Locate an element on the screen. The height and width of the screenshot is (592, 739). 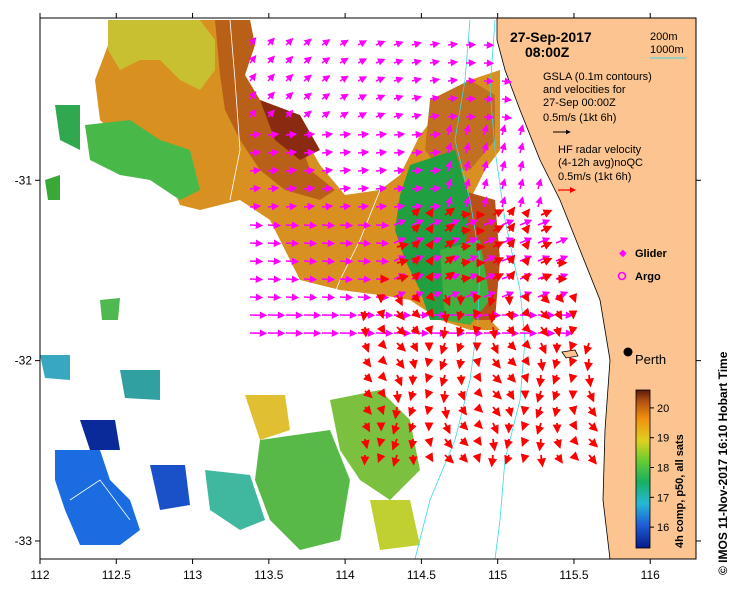
depth-legend-1000m: 1000m is located at coordinates (667, 50).